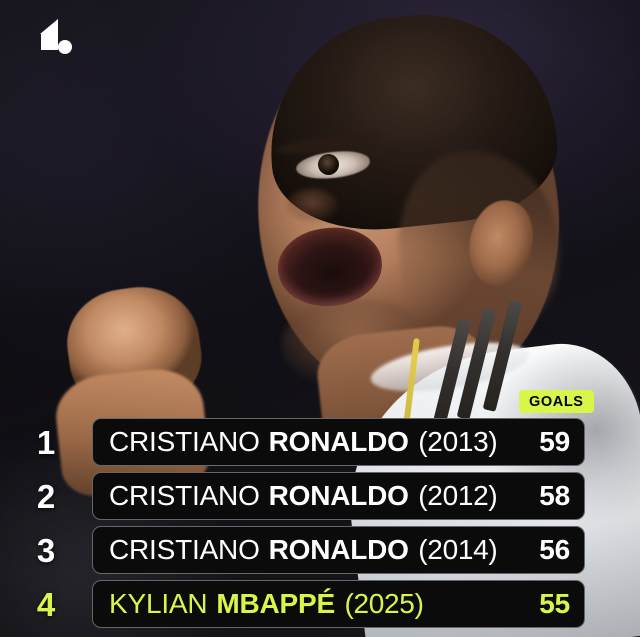 This screenshot has width=640, height=637. I want to click on goals-badge: GOALS, so click(556, 401).